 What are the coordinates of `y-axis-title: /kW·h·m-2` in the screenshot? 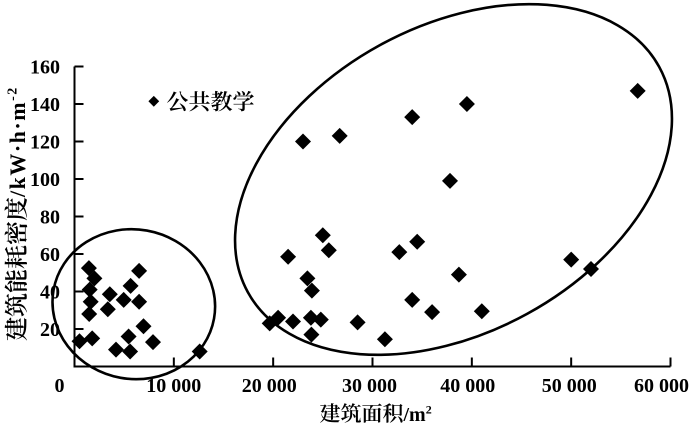 It's located at (17, 213).